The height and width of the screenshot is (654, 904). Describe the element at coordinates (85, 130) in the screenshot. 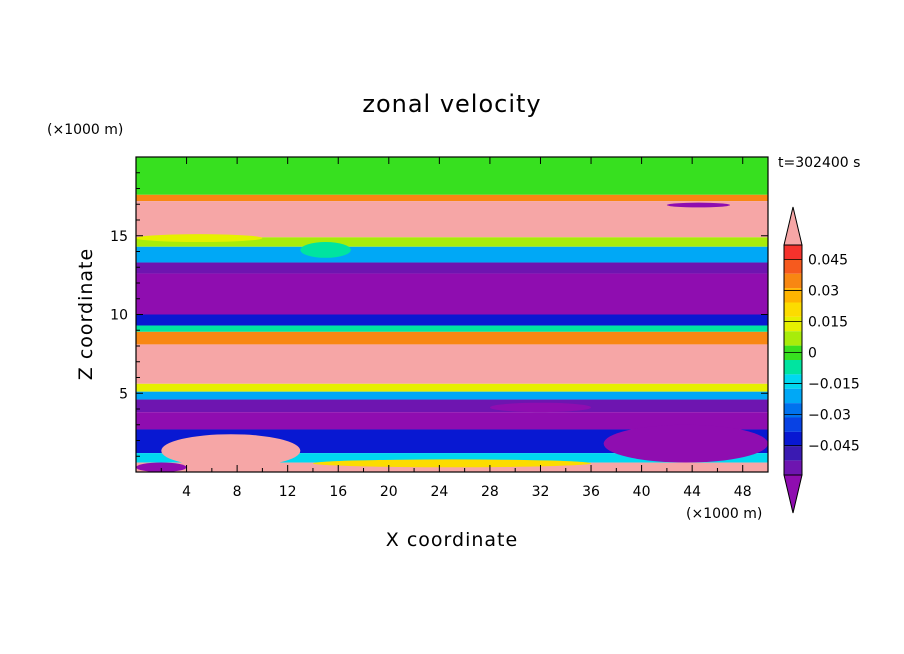

I see `z-unit-label: (×1000 m)` at that location.